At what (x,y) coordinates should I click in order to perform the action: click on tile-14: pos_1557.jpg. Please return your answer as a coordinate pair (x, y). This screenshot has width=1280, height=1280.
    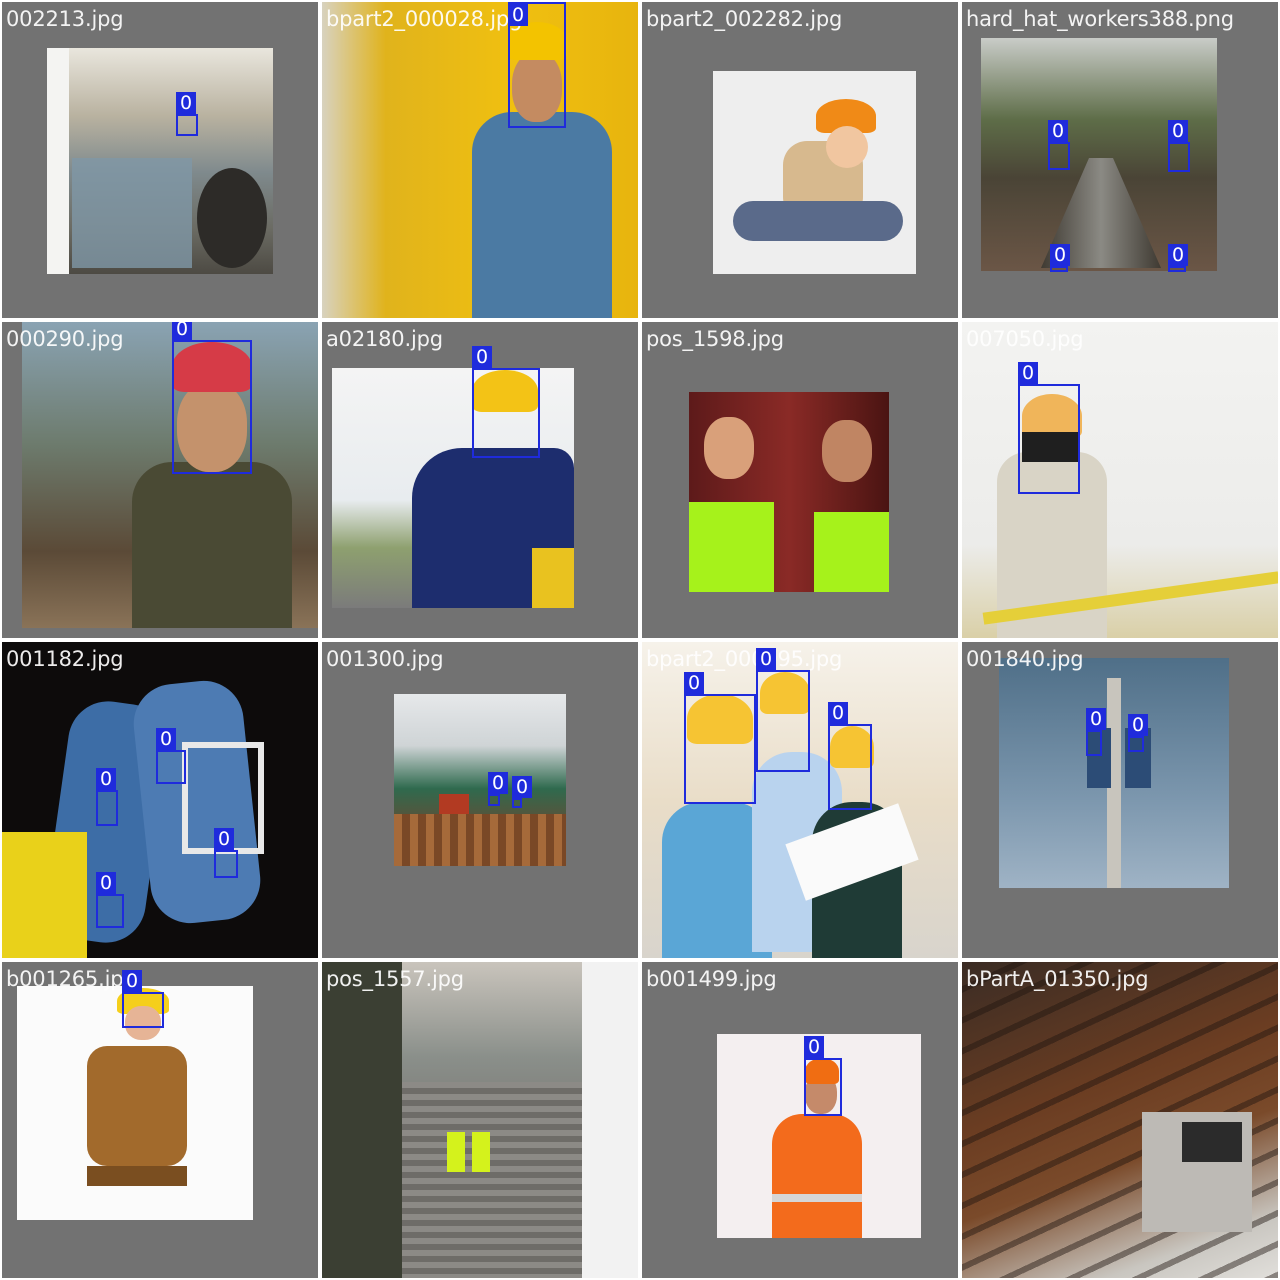
    Looking at the image, I should click on (480, 1120).